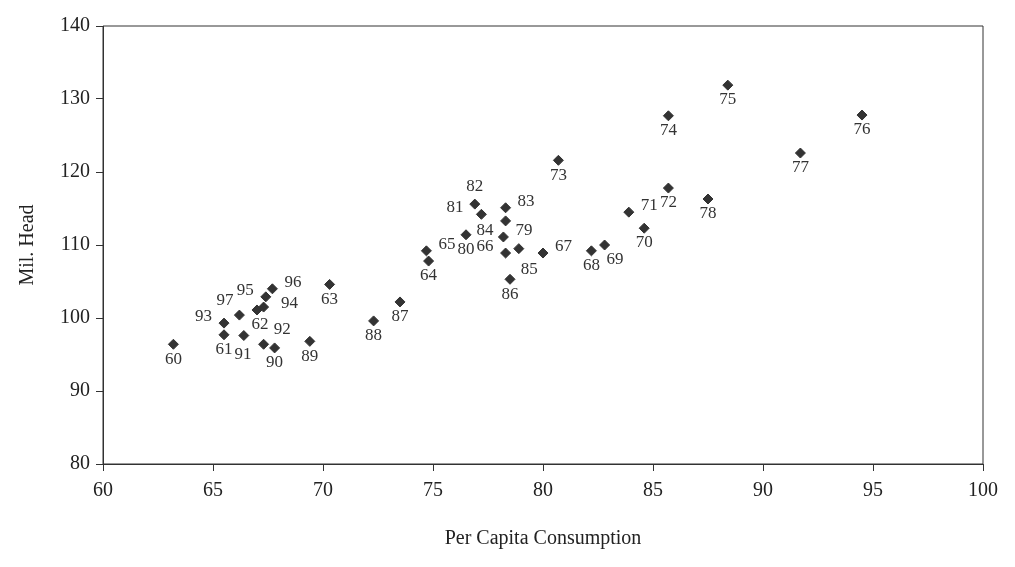  What do you see at coordinates (564, 246) in the screenshot?
I see `annotation: 67` at bounding box center [564, 246].